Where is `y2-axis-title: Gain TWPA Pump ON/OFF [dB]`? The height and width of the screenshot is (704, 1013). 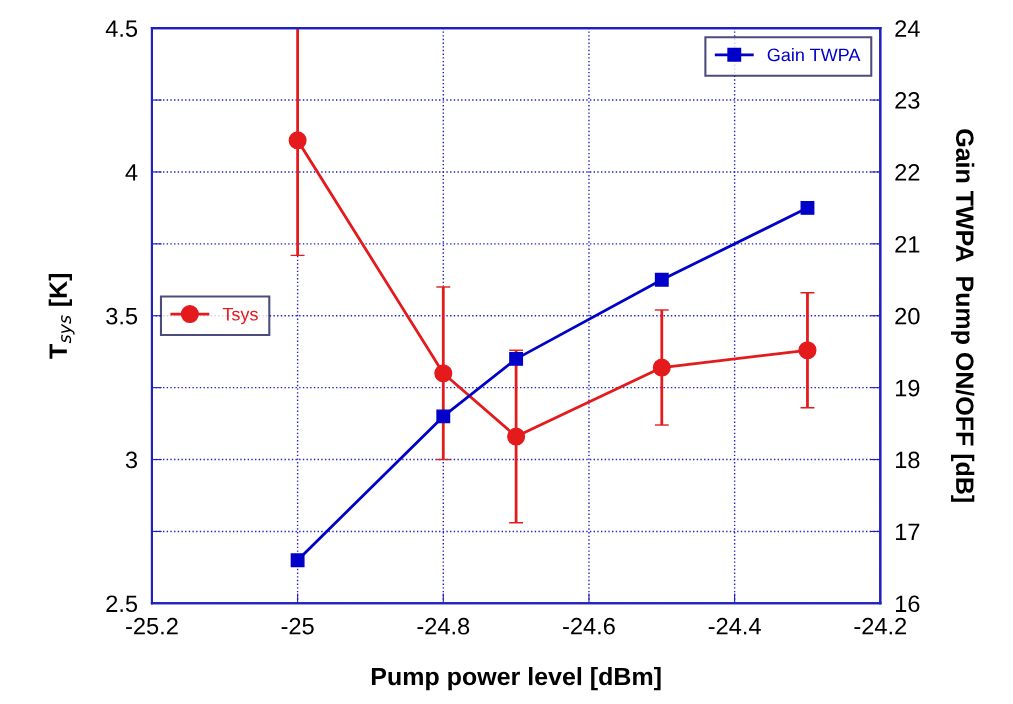
y2-axis-title: Gain TWPA Pump ON/OFF [dB] is located at coordinates (963, 315).